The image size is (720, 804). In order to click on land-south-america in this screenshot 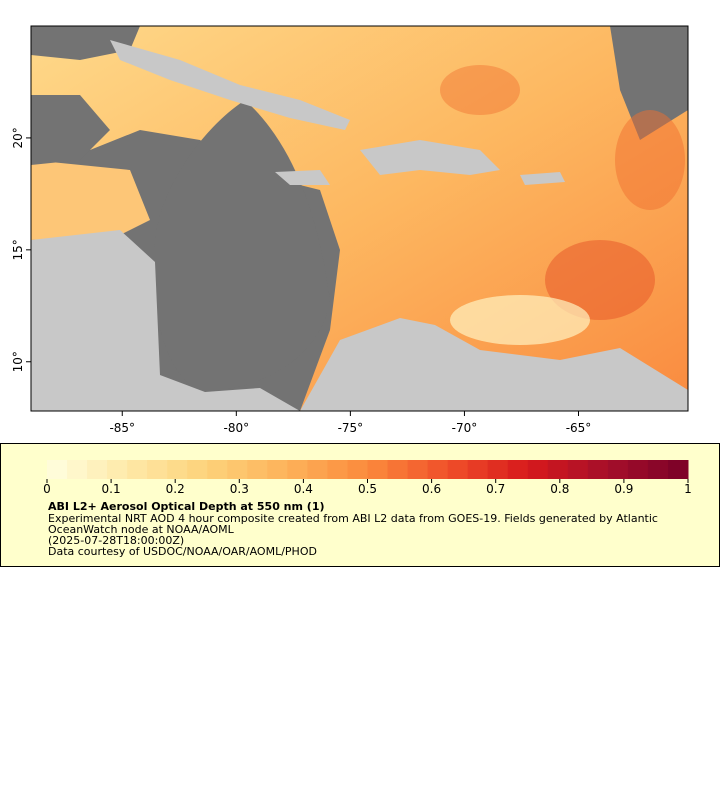, I will do `click(494, 364)`.